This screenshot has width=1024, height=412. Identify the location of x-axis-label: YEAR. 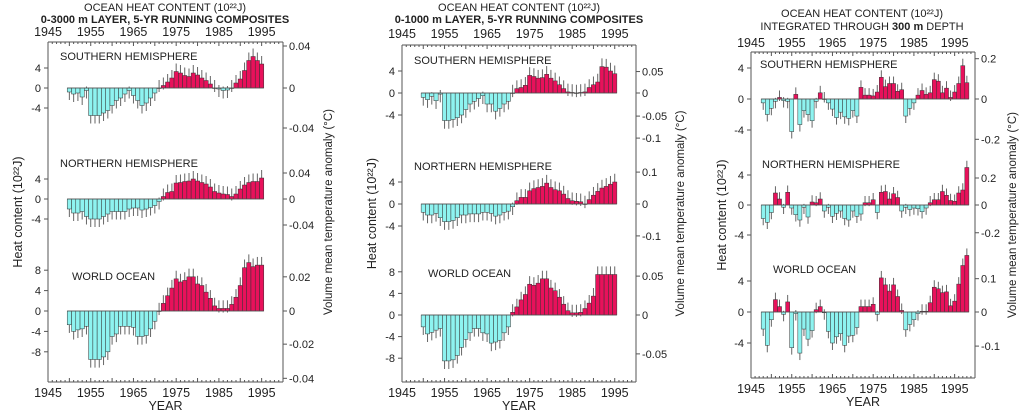
(519, 405).